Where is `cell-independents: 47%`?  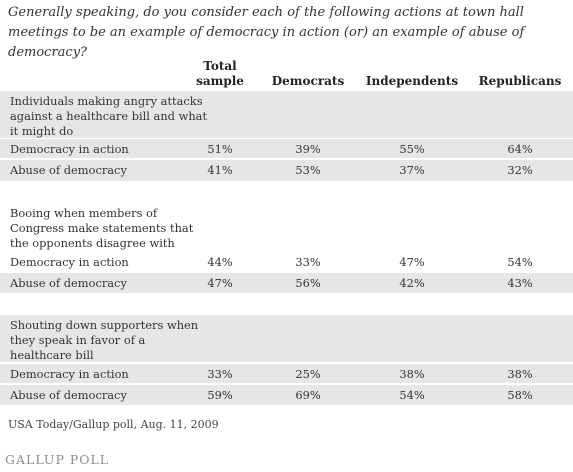 cell-independents: 47% is located at coordinates (412, 262).